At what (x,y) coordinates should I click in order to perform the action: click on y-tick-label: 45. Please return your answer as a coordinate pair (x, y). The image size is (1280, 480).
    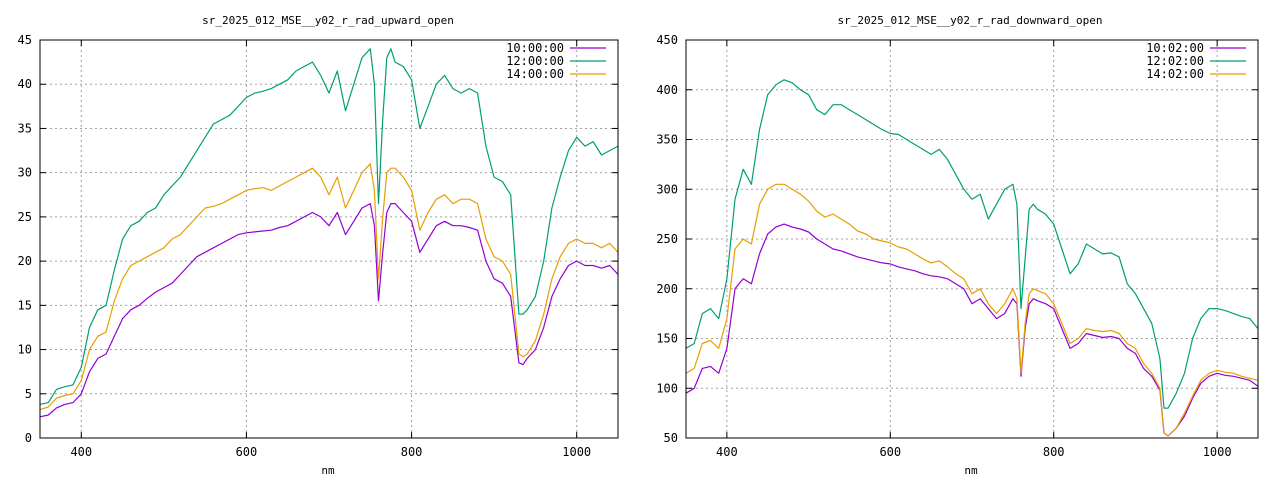
    Looking at the image, I should click on (25, 40).